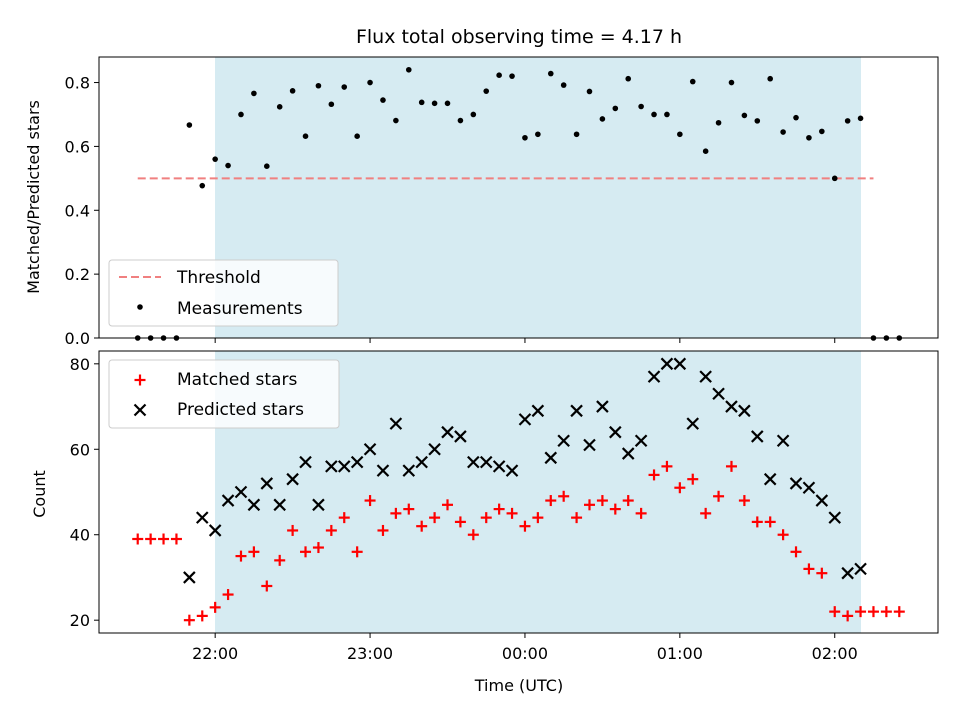  I want to click on legend-ratio-frame, so click(223, 293).